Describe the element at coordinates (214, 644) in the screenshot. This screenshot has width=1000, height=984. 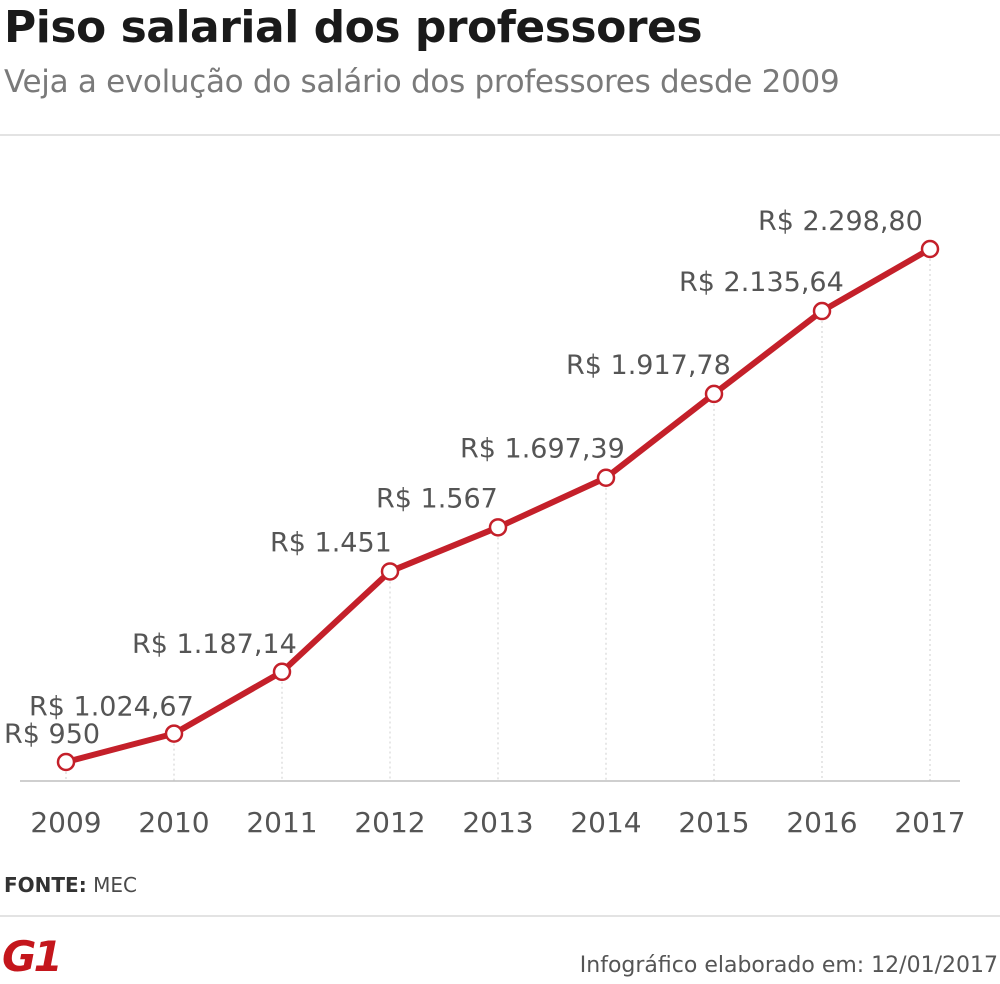
I see `data-label: R$ 1.187,14` at that location.